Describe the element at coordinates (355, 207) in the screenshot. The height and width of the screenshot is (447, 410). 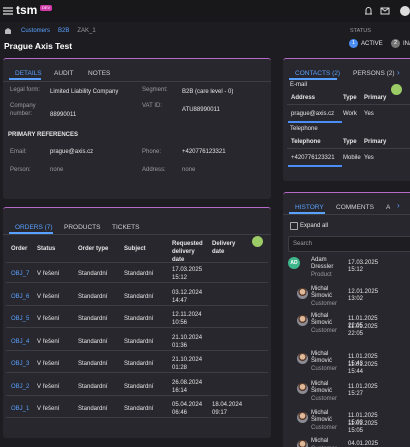
I see `tab: COMMENTS` at that location.